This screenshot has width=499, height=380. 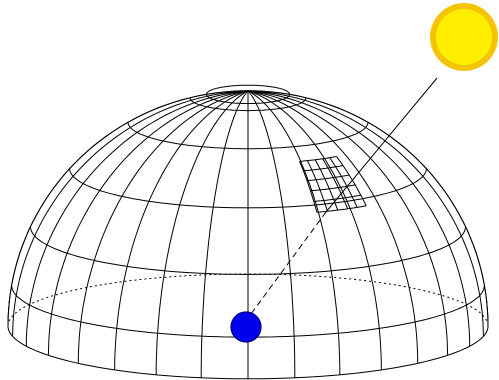 I want to click on observer-dot, so click(x=246, y=327).